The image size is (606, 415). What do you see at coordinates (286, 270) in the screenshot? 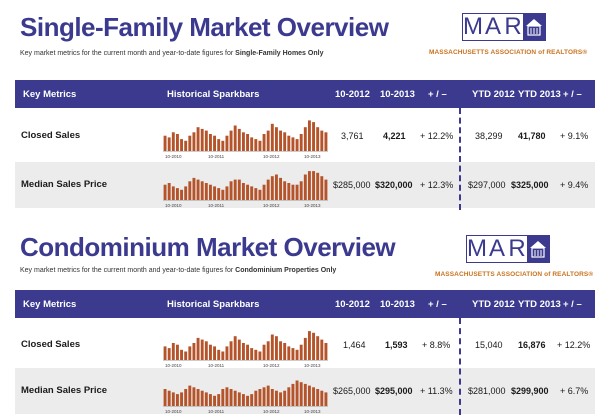
I see `subtitle-bold: Condominium Properties Only` at bounding box center [286, 270].